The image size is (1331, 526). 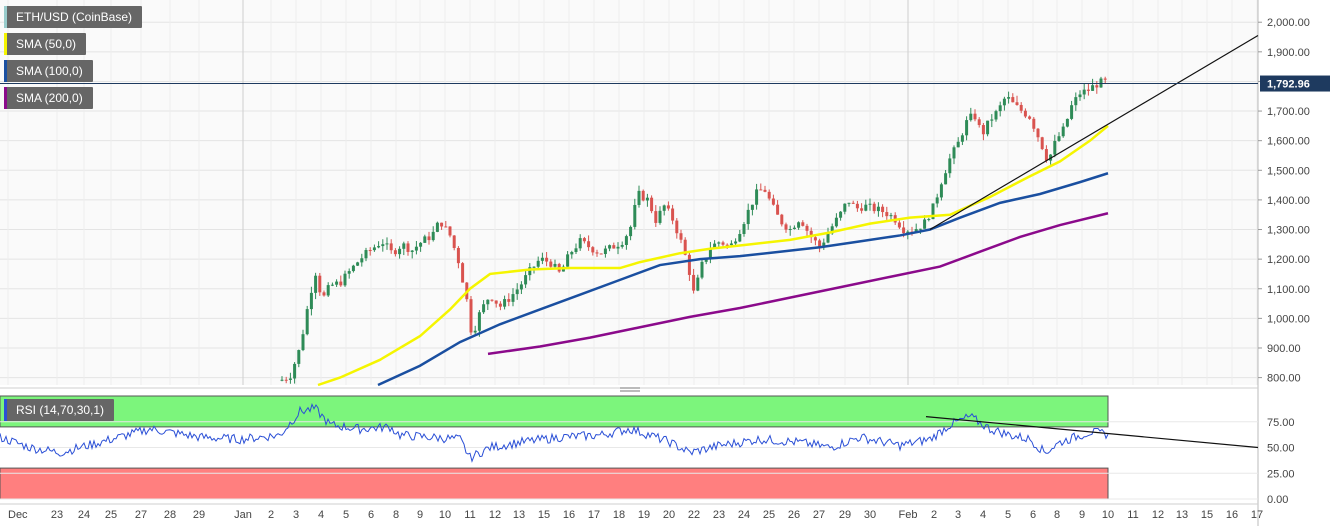 What do you see at coordinates (1057, 515) in the screenshot?
I see `time-tick-label: 8` at bounding box center [1057, 515].